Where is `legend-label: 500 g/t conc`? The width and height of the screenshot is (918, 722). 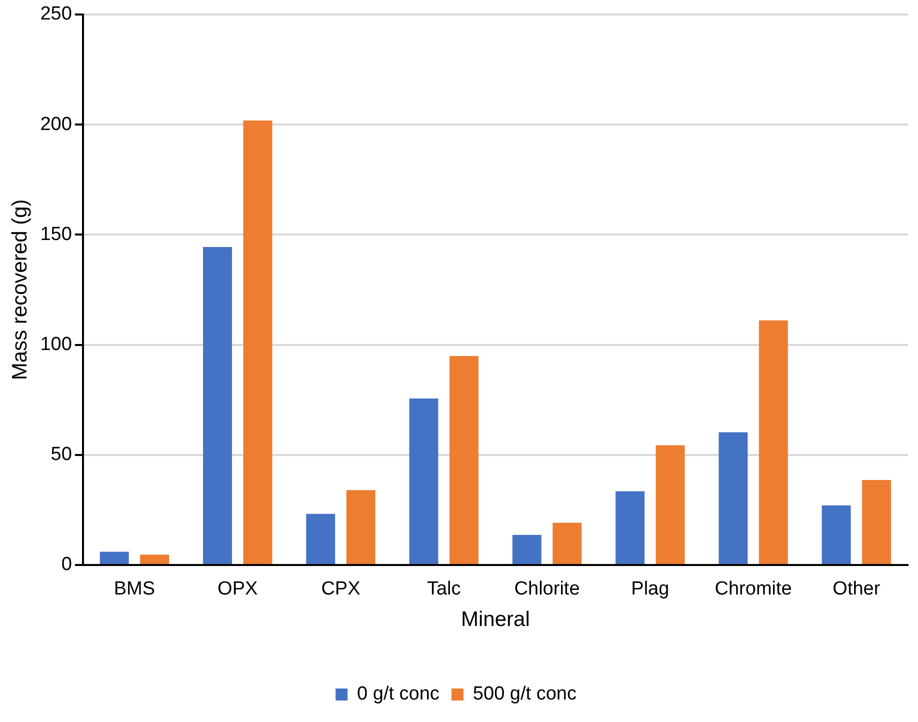
legend-label: 500 g/t conc is located at coordinates (524, 694).